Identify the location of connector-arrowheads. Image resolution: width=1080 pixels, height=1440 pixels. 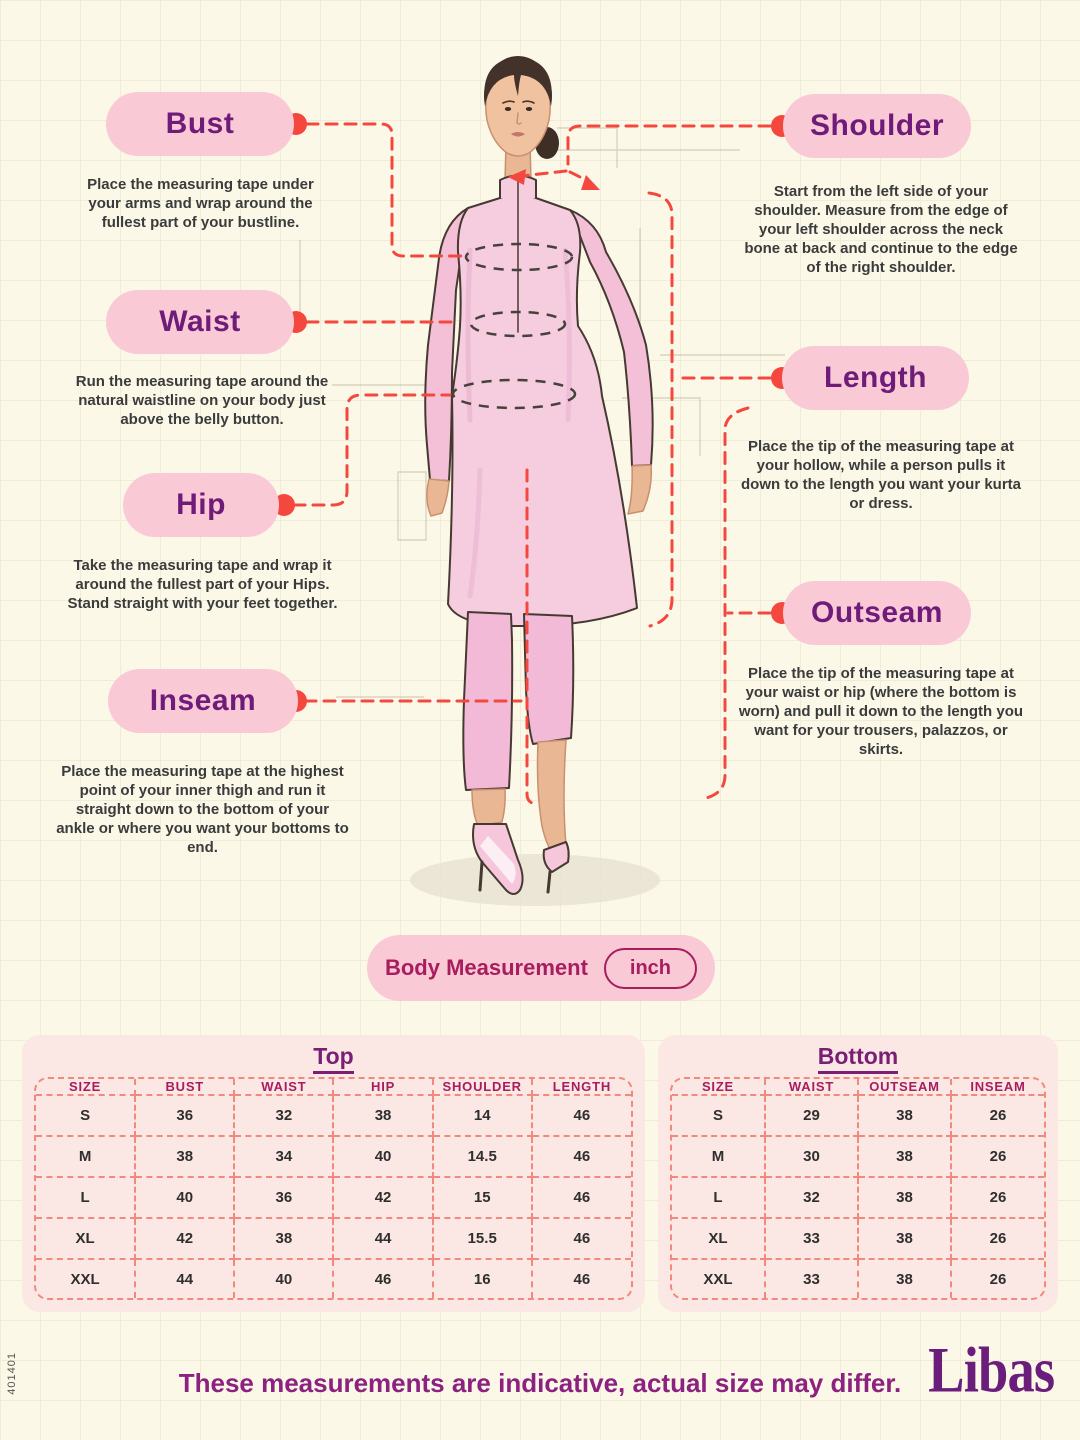
(554, 179).